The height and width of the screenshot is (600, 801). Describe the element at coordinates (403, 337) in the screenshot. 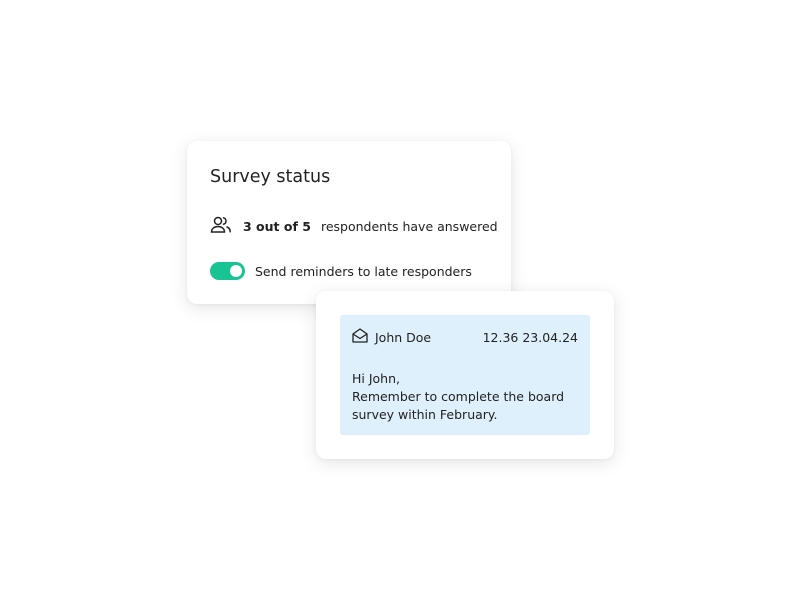

I see `sender-name: John Doe` at that location.